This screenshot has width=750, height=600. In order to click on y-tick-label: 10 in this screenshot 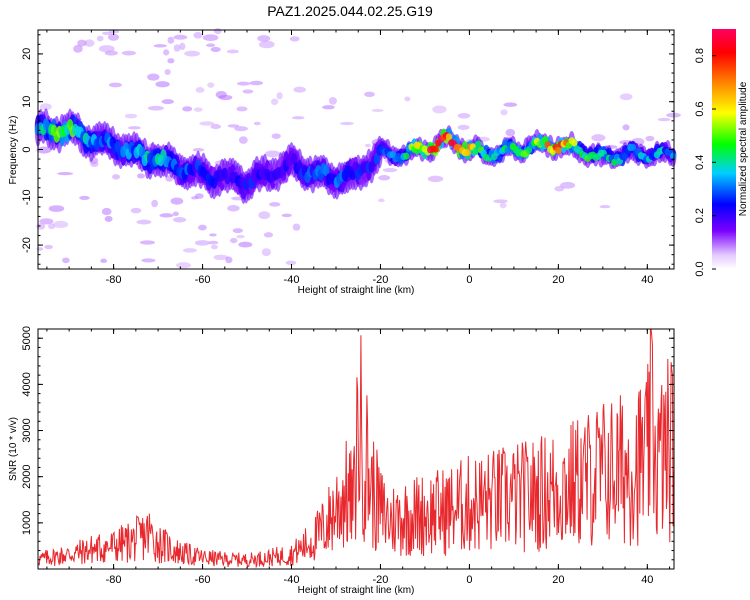, I will do `click(27, 102)`.